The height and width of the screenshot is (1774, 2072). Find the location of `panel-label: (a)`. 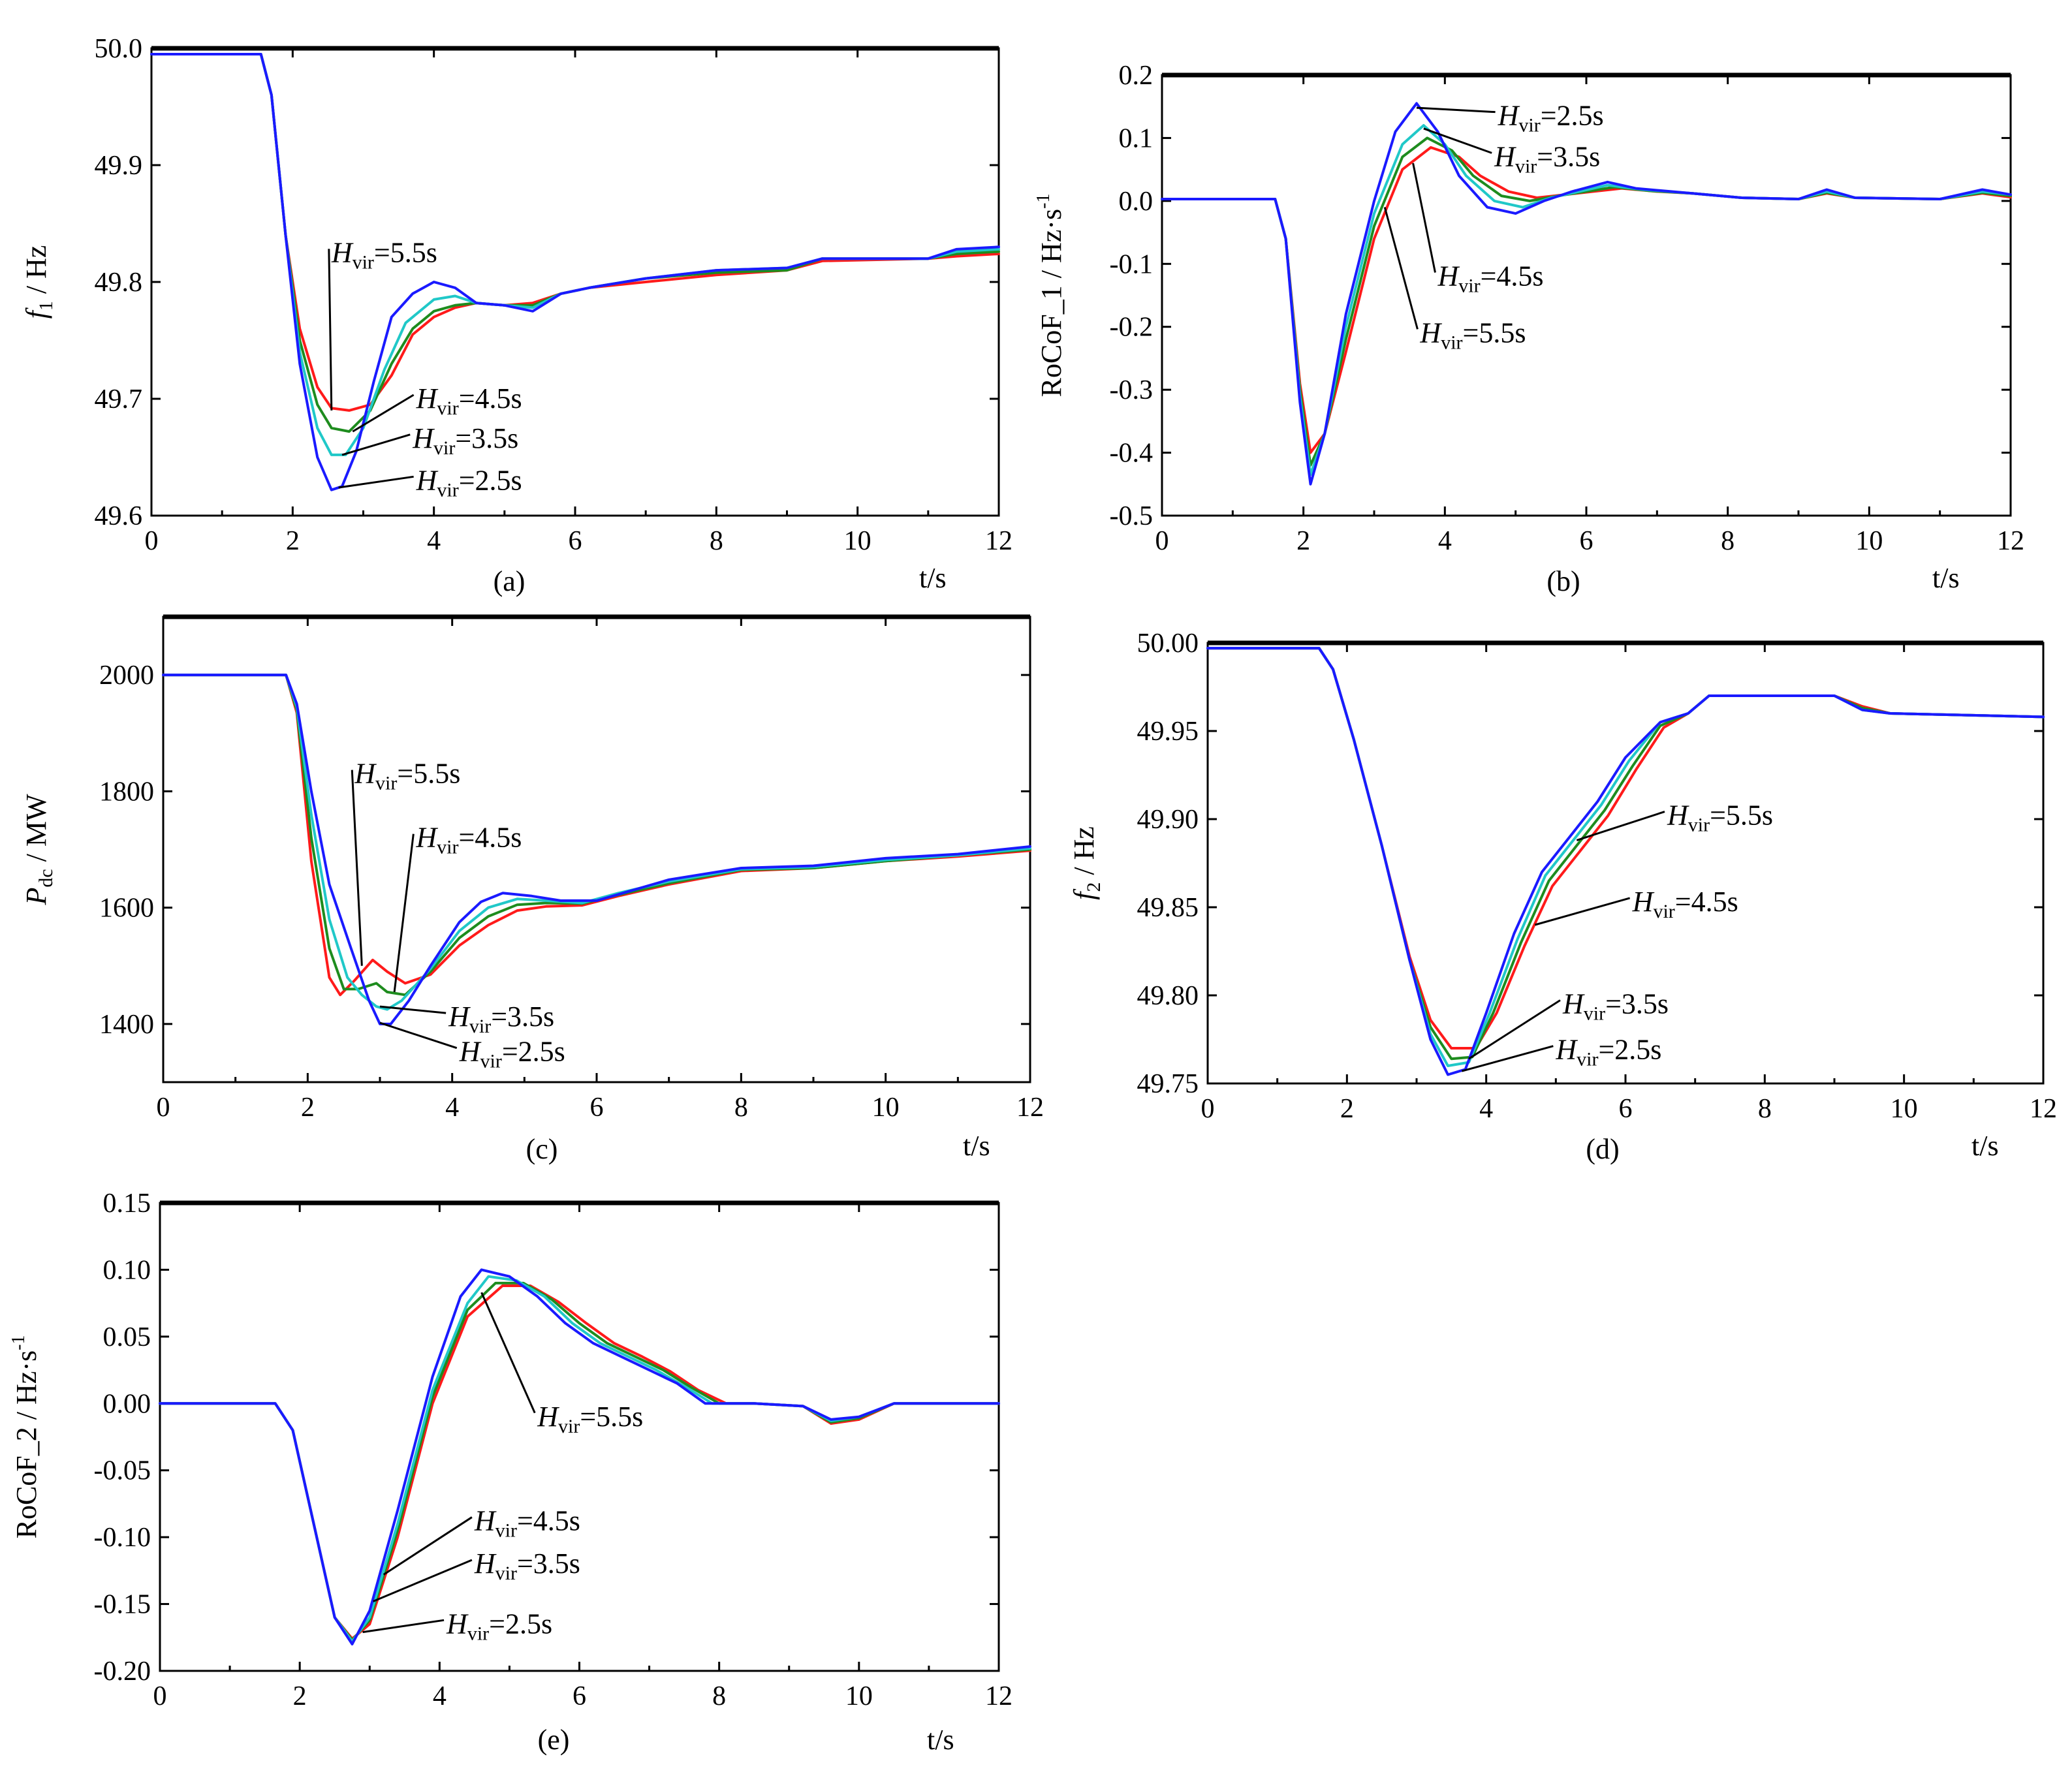

panel-label: (a) is located at coordinates (510, 581).